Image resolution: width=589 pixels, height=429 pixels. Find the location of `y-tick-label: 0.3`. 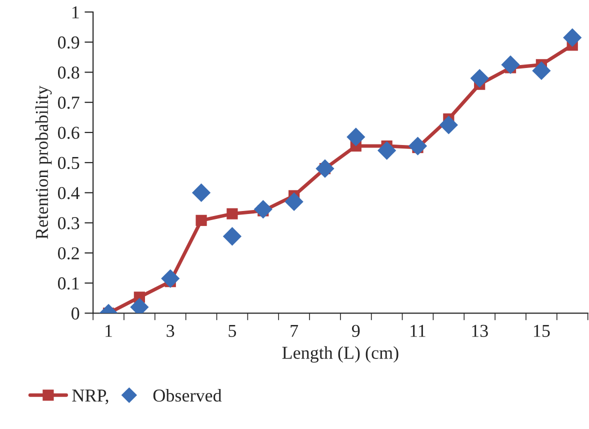

y-tick-label: 0.3 is located at coordinates (69, 223).